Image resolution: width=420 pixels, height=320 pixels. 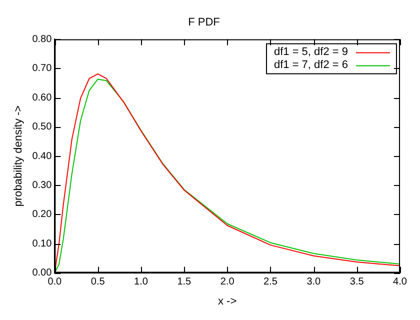 What do you see at coordinates (42, 214) in the screenshot?
I see `y-tick-label: 0.20` at bounding box center [42, 214].